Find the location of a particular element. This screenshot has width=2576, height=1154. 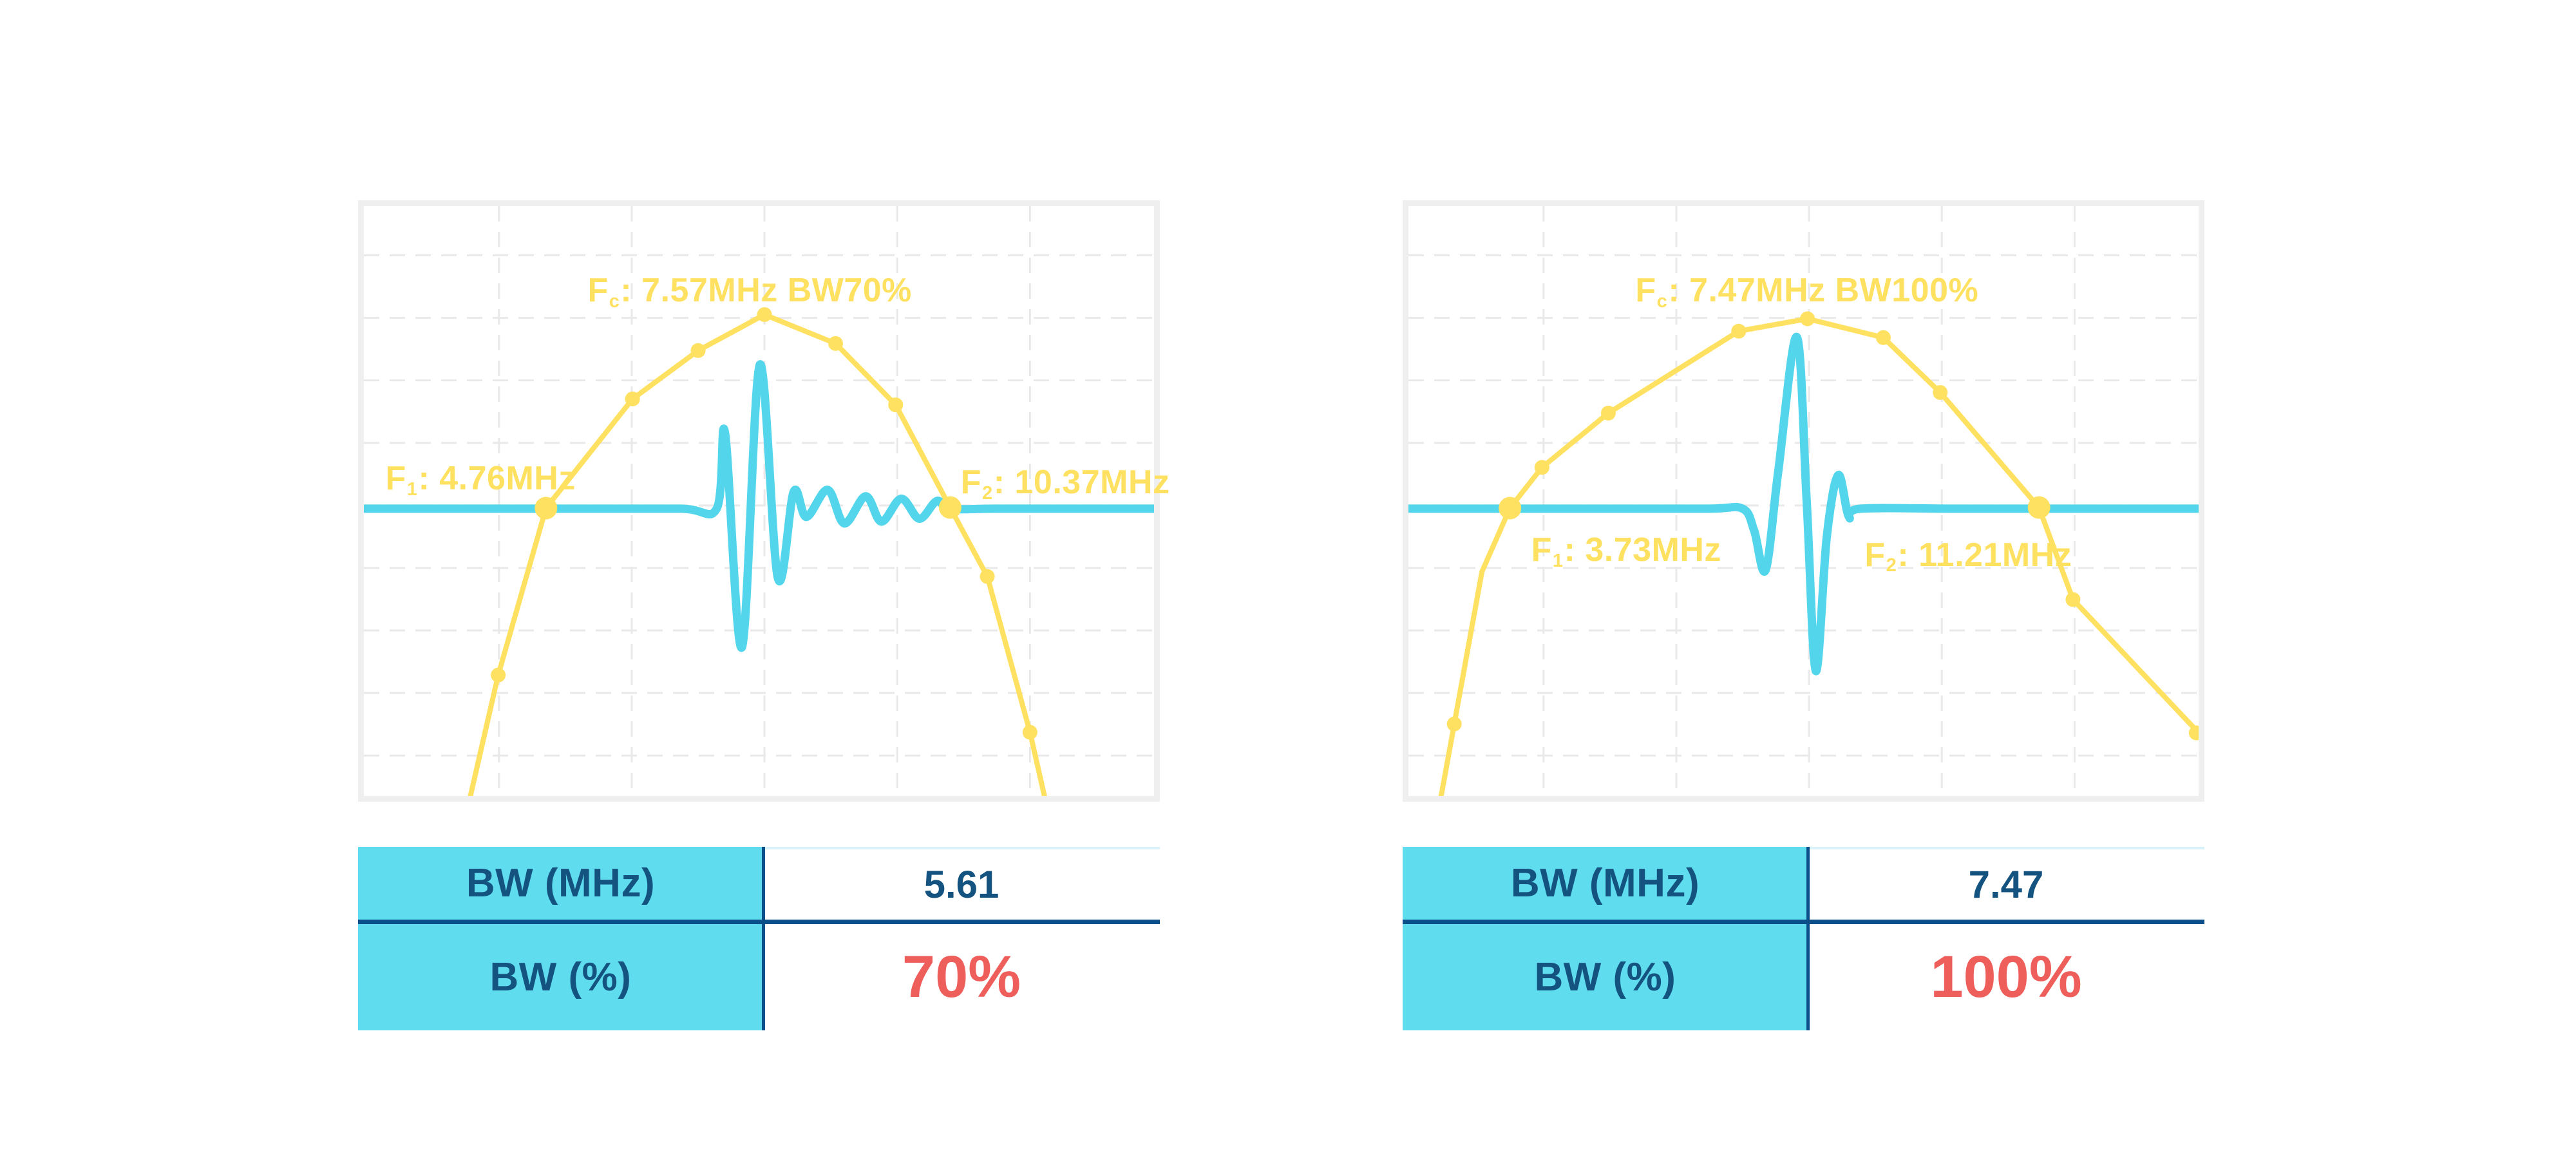

annotation-value: : 7.47MHz BW100% is located at coordinates (1824, 291).